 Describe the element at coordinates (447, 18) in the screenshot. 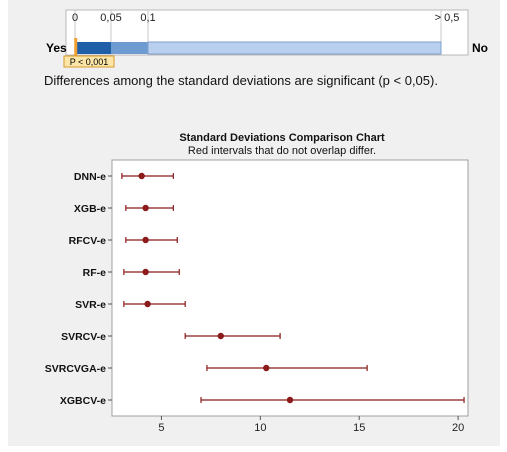

I see `scale-tick-label: > 0,5` at that location.